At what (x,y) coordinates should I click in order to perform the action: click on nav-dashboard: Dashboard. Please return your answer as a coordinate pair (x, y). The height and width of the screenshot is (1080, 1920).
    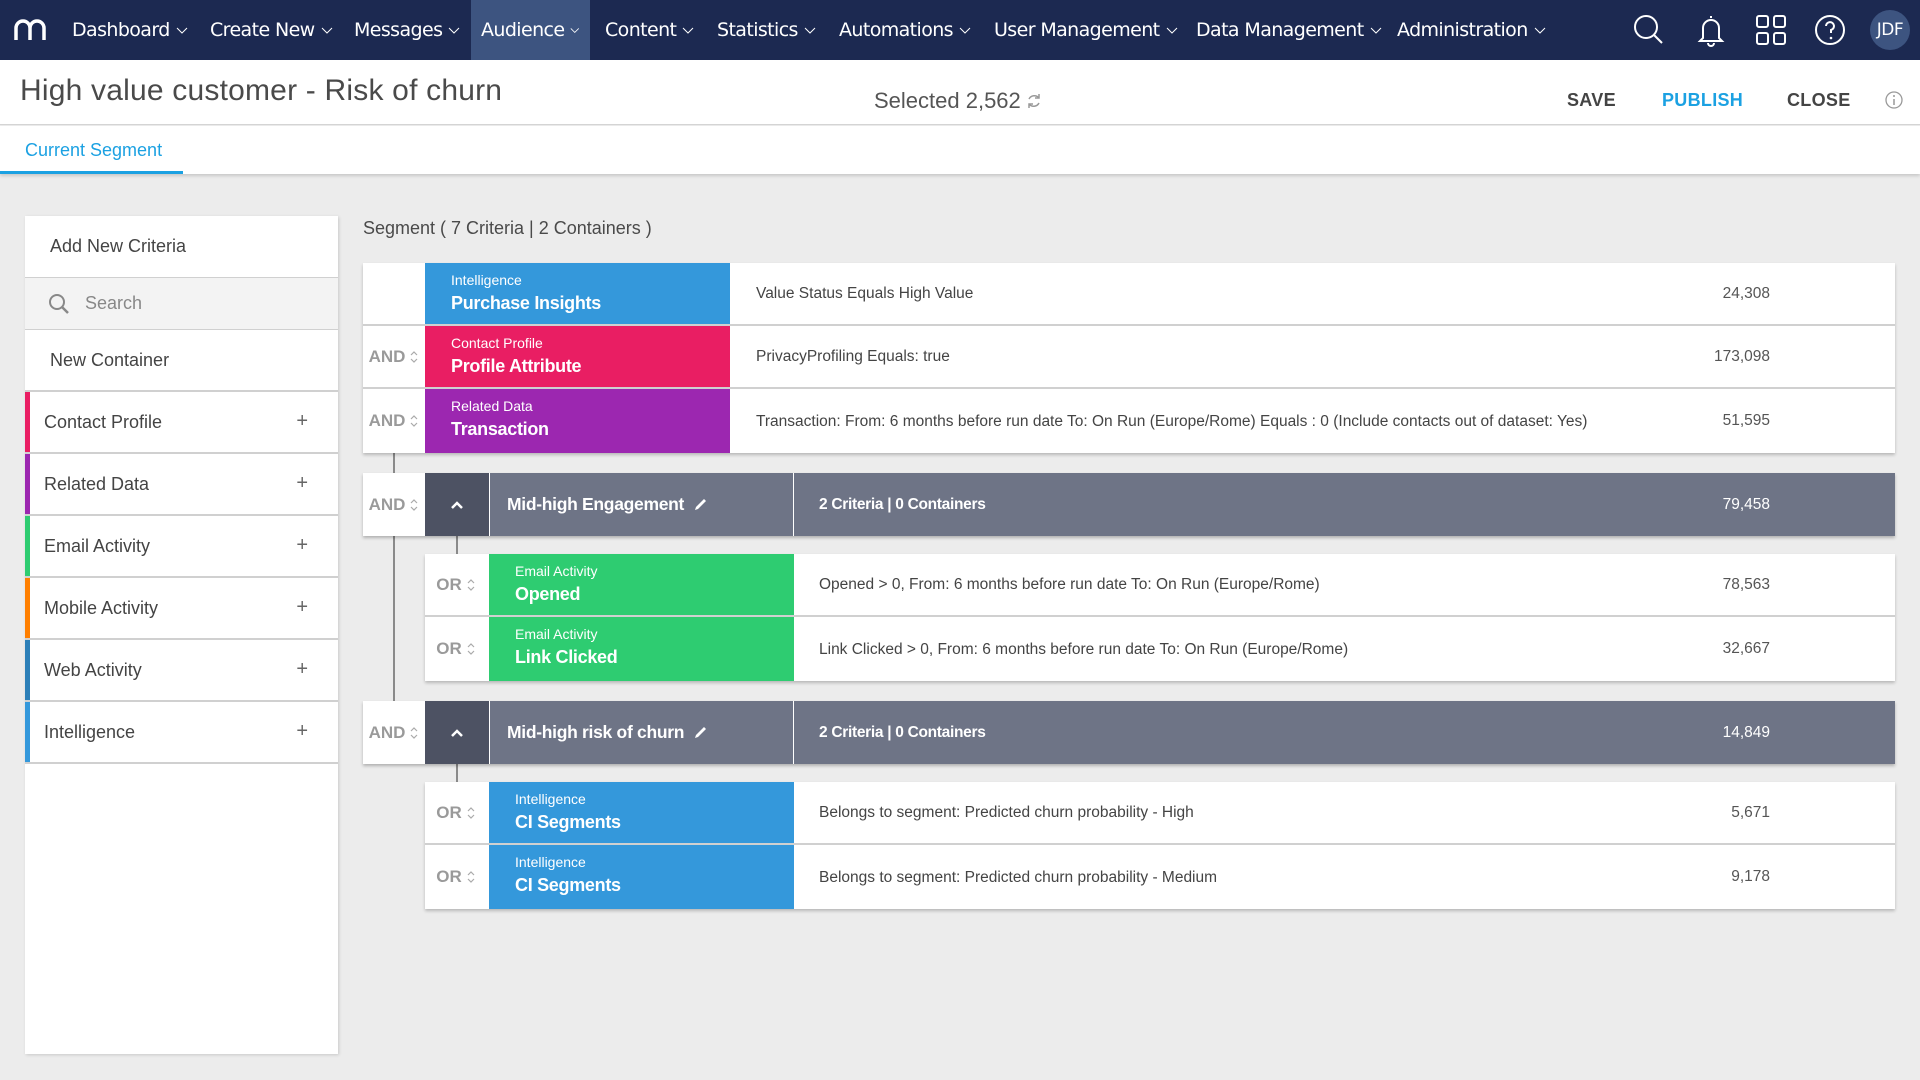
    Looking at the image, I should click on (130, 30).